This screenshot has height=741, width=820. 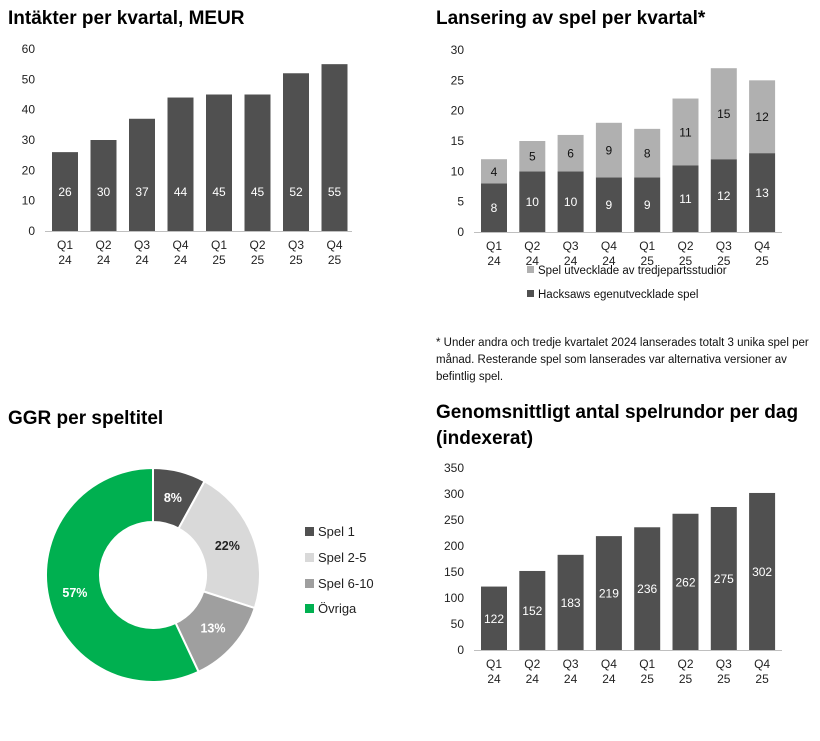 I want to click on y-tick-label: 20, so click(x=458, y=111).